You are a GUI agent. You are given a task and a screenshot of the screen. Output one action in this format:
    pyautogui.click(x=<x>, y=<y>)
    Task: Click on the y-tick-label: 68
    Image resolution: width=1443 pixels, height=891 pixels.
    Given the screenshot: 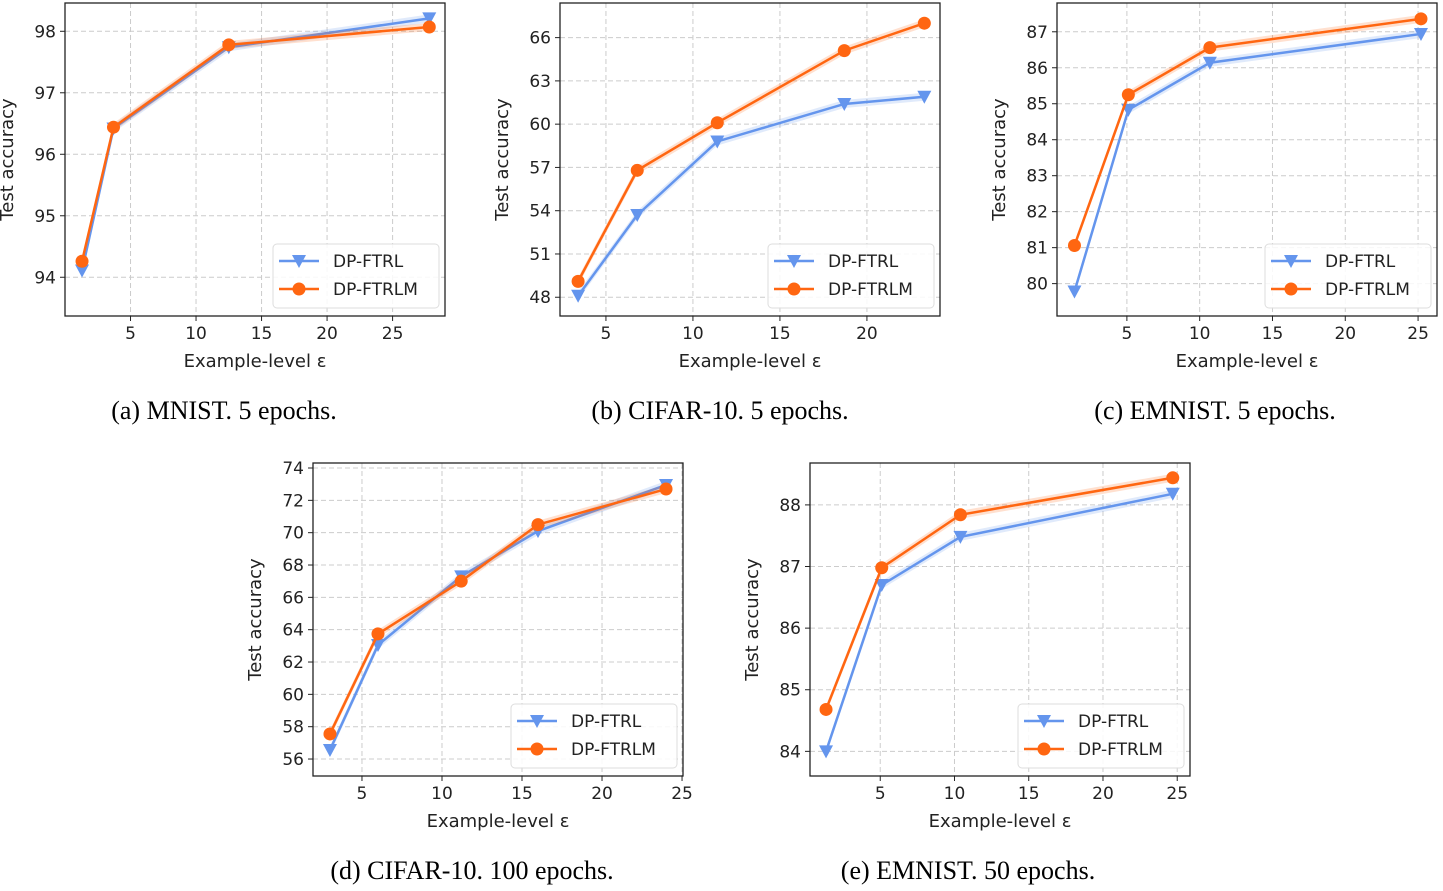 What is the action you would take?
    pyautogui.click(x=293, y=566)
    